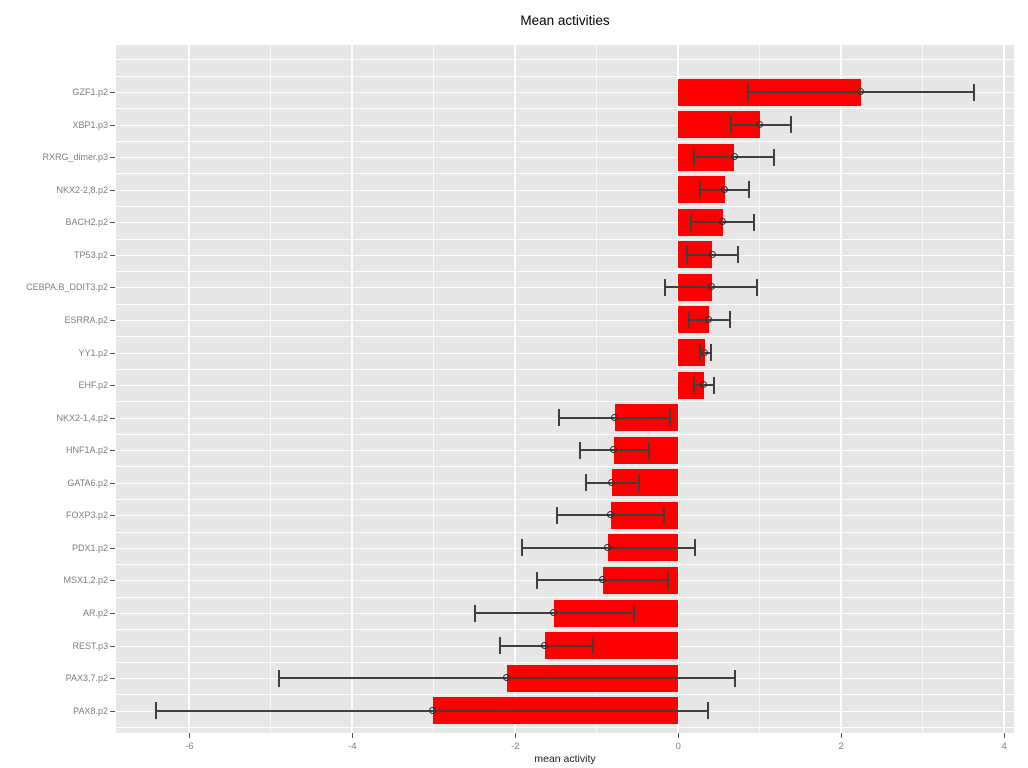 The width and height of the screenshot is (1028, 768). Describe the element at coordinates (1004, 746) in the screenshot. I see `x-axis-tick-label: 4` at that location.